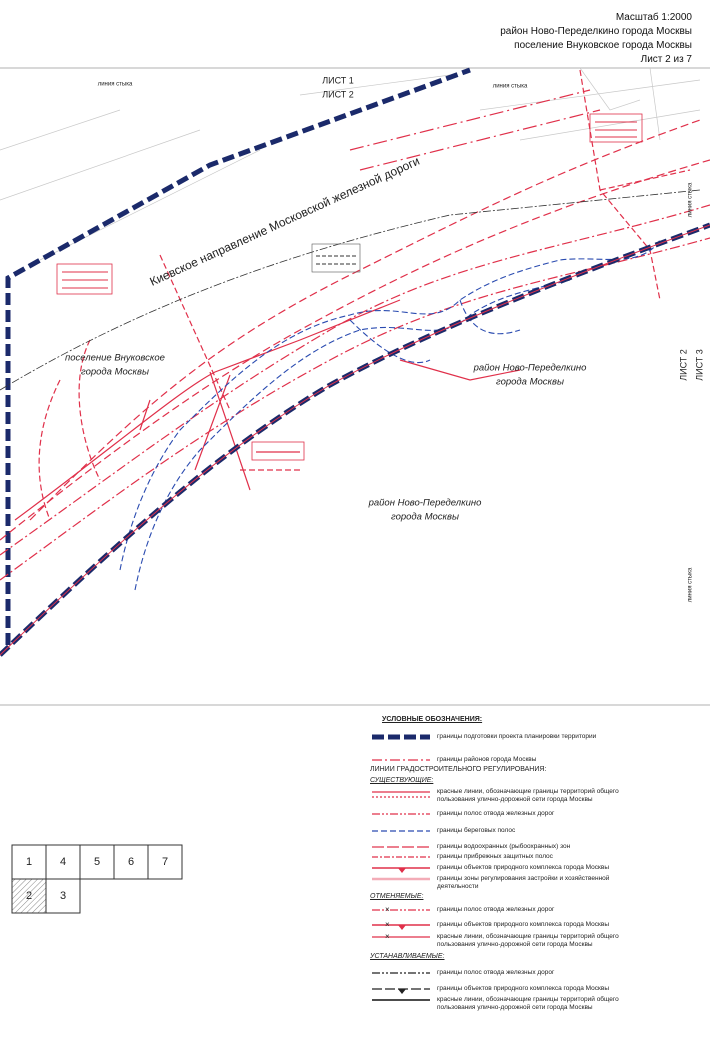  Describe the element at coordinates (699, 365) in the screenshot. I see `sheet-label: ЛИСТ 3` at that location.